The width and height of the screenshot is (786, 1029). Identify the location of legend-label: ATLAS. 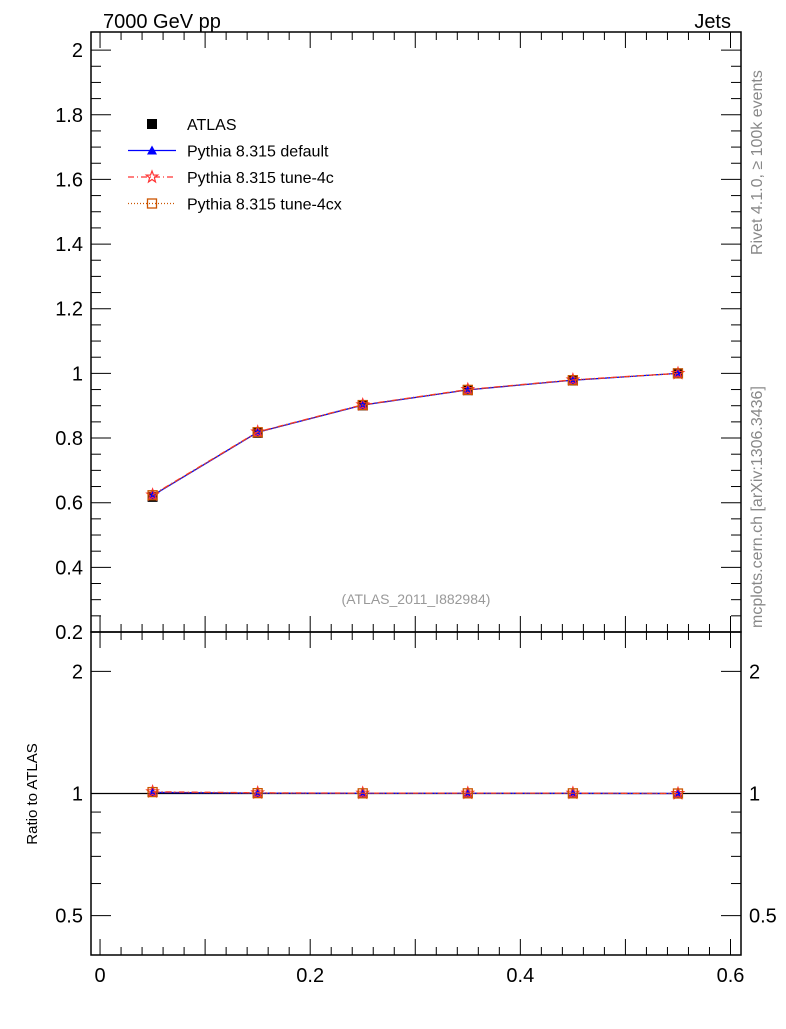
(212, 125).